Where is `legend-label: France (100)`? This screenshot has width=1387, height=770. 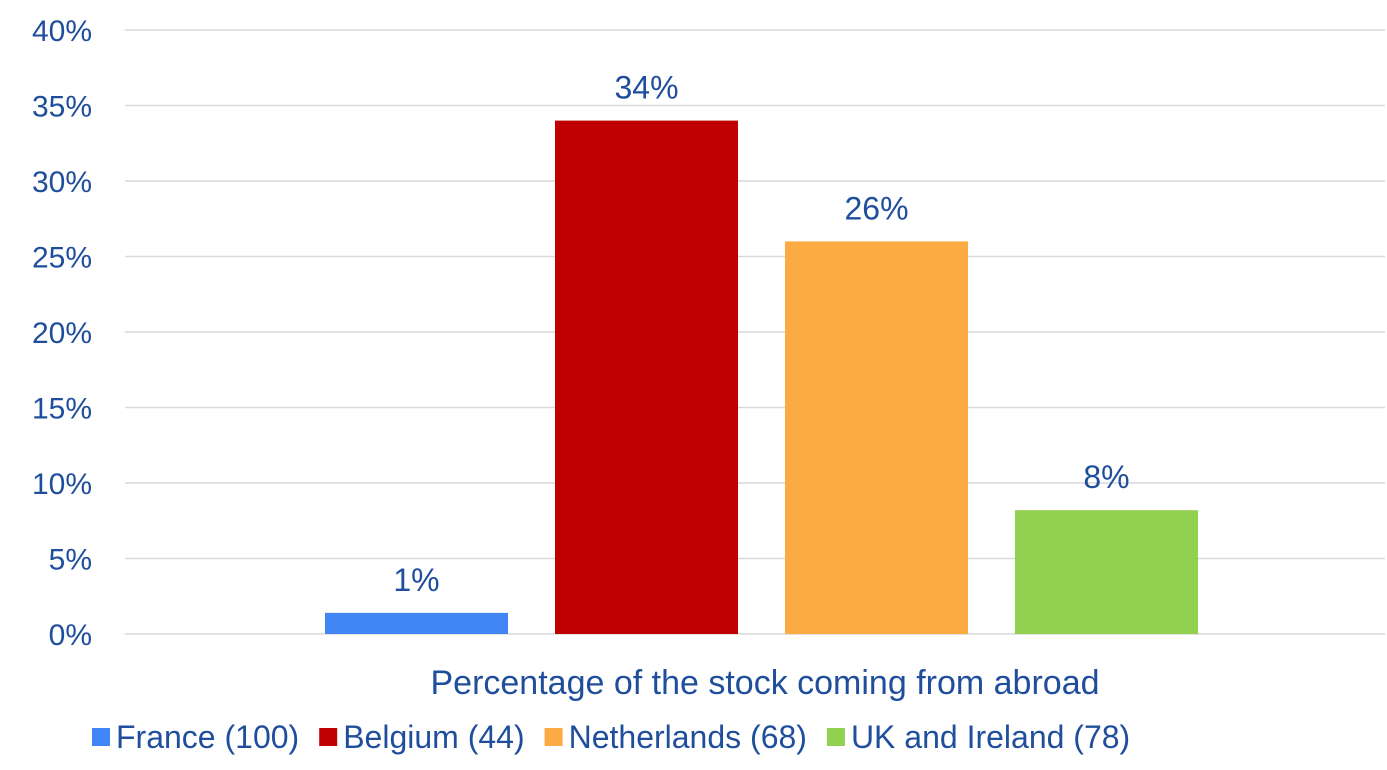 legend-label: France (100) is located at coordinates (207, 737).